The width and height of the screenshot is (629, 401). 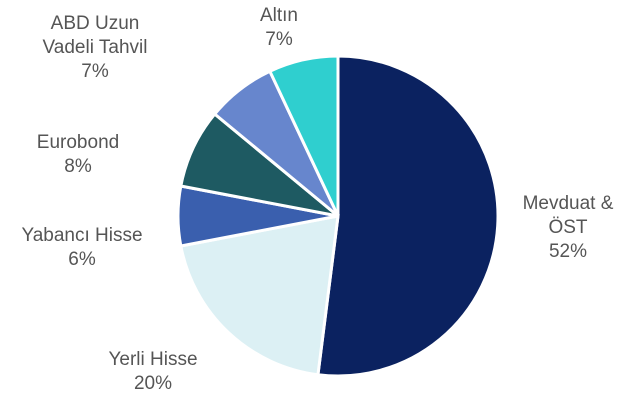 I want to click on category-name: Yerli Hisse, so click(x=153, y=359).